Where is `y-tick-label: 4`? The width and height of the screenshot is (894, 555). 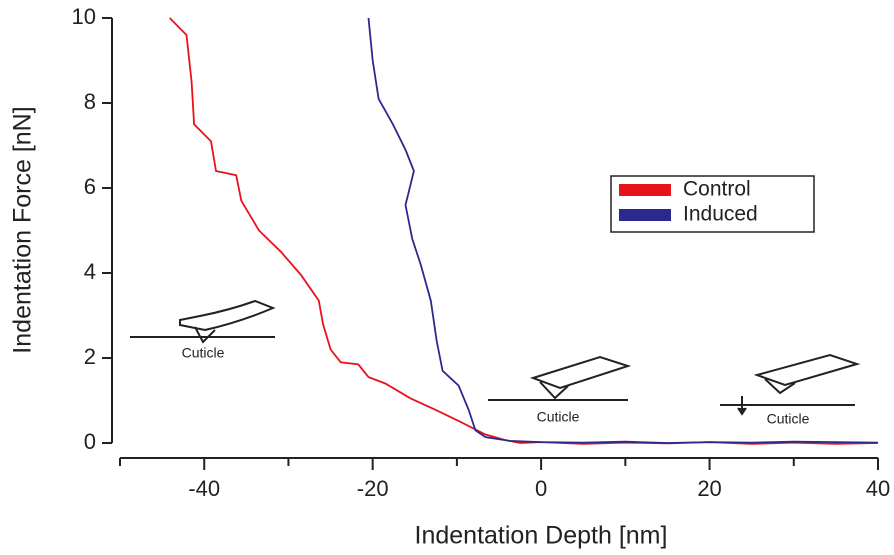 y-tick-label: 4 is located at coordinates (90, 271).